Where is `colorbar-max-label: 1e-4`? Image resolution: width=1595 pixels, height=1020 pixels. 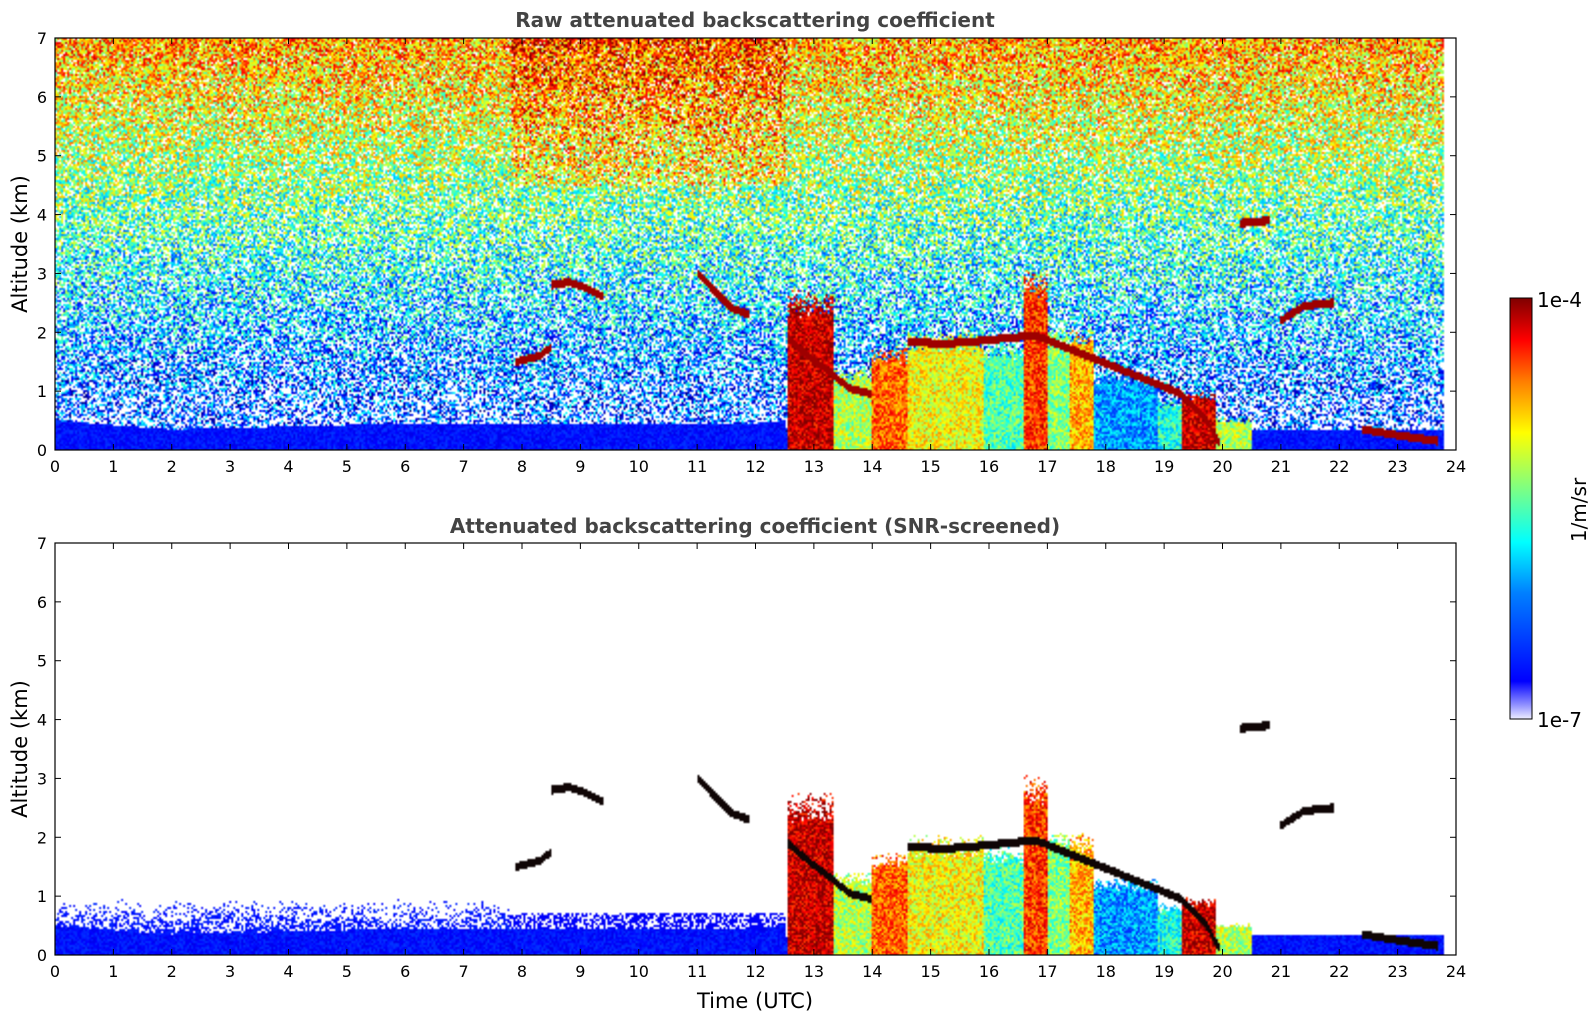 colorbar-max-label: 1e-4 is located at coordinates (1559, 300).